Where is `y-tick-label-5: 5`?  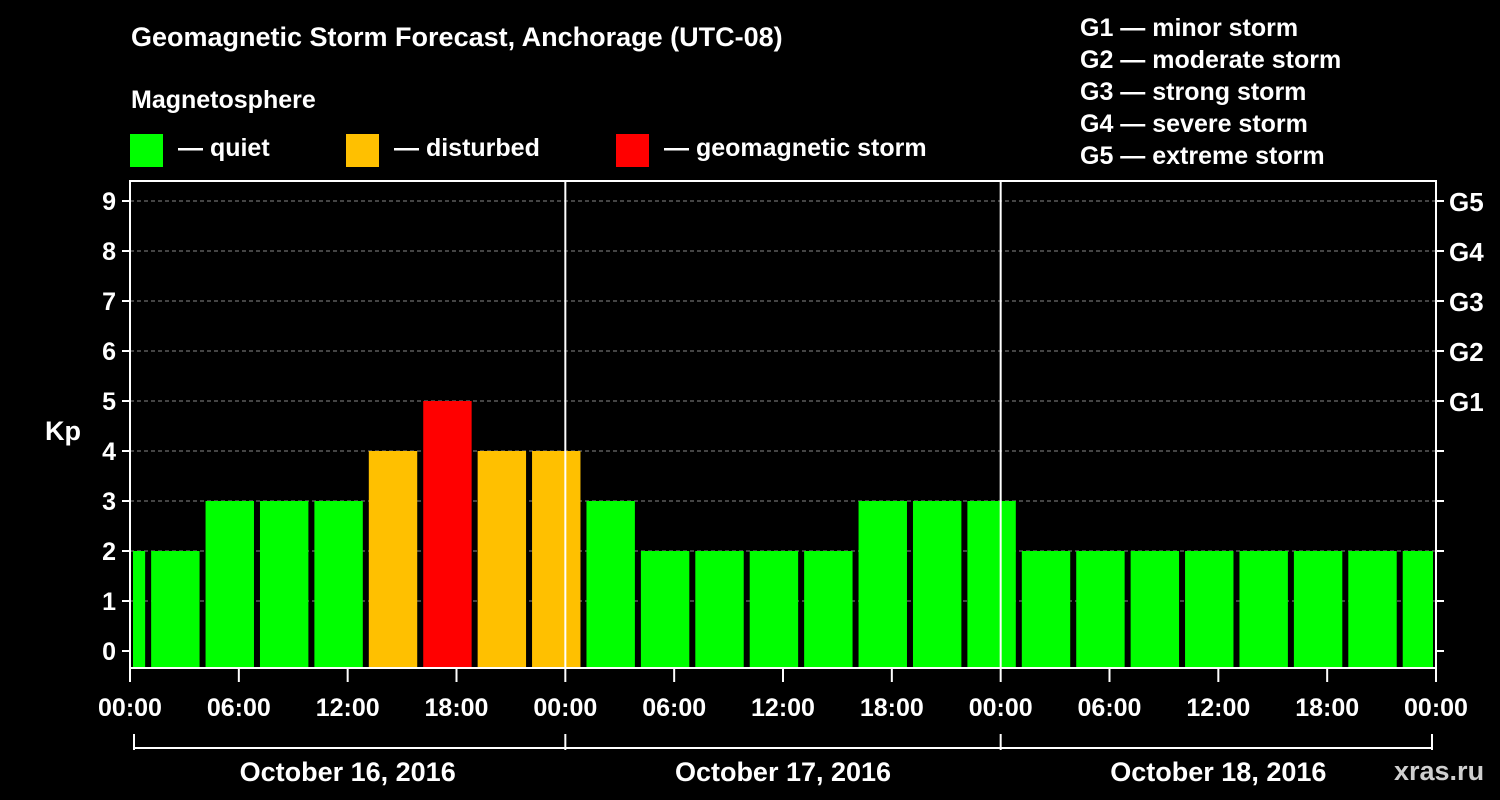 y-tick-label-5: 5 is located at coordinates (109, 402).